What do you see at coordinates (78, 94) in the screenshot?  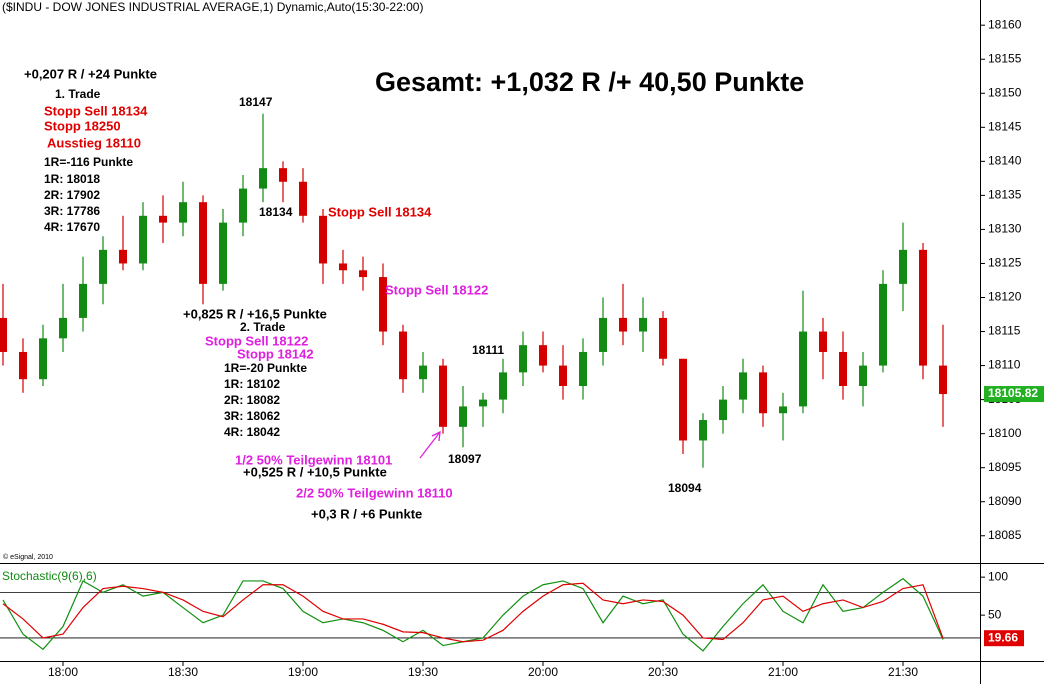 I see `annotation: 1. Trade` at bounding box center [78, 94].